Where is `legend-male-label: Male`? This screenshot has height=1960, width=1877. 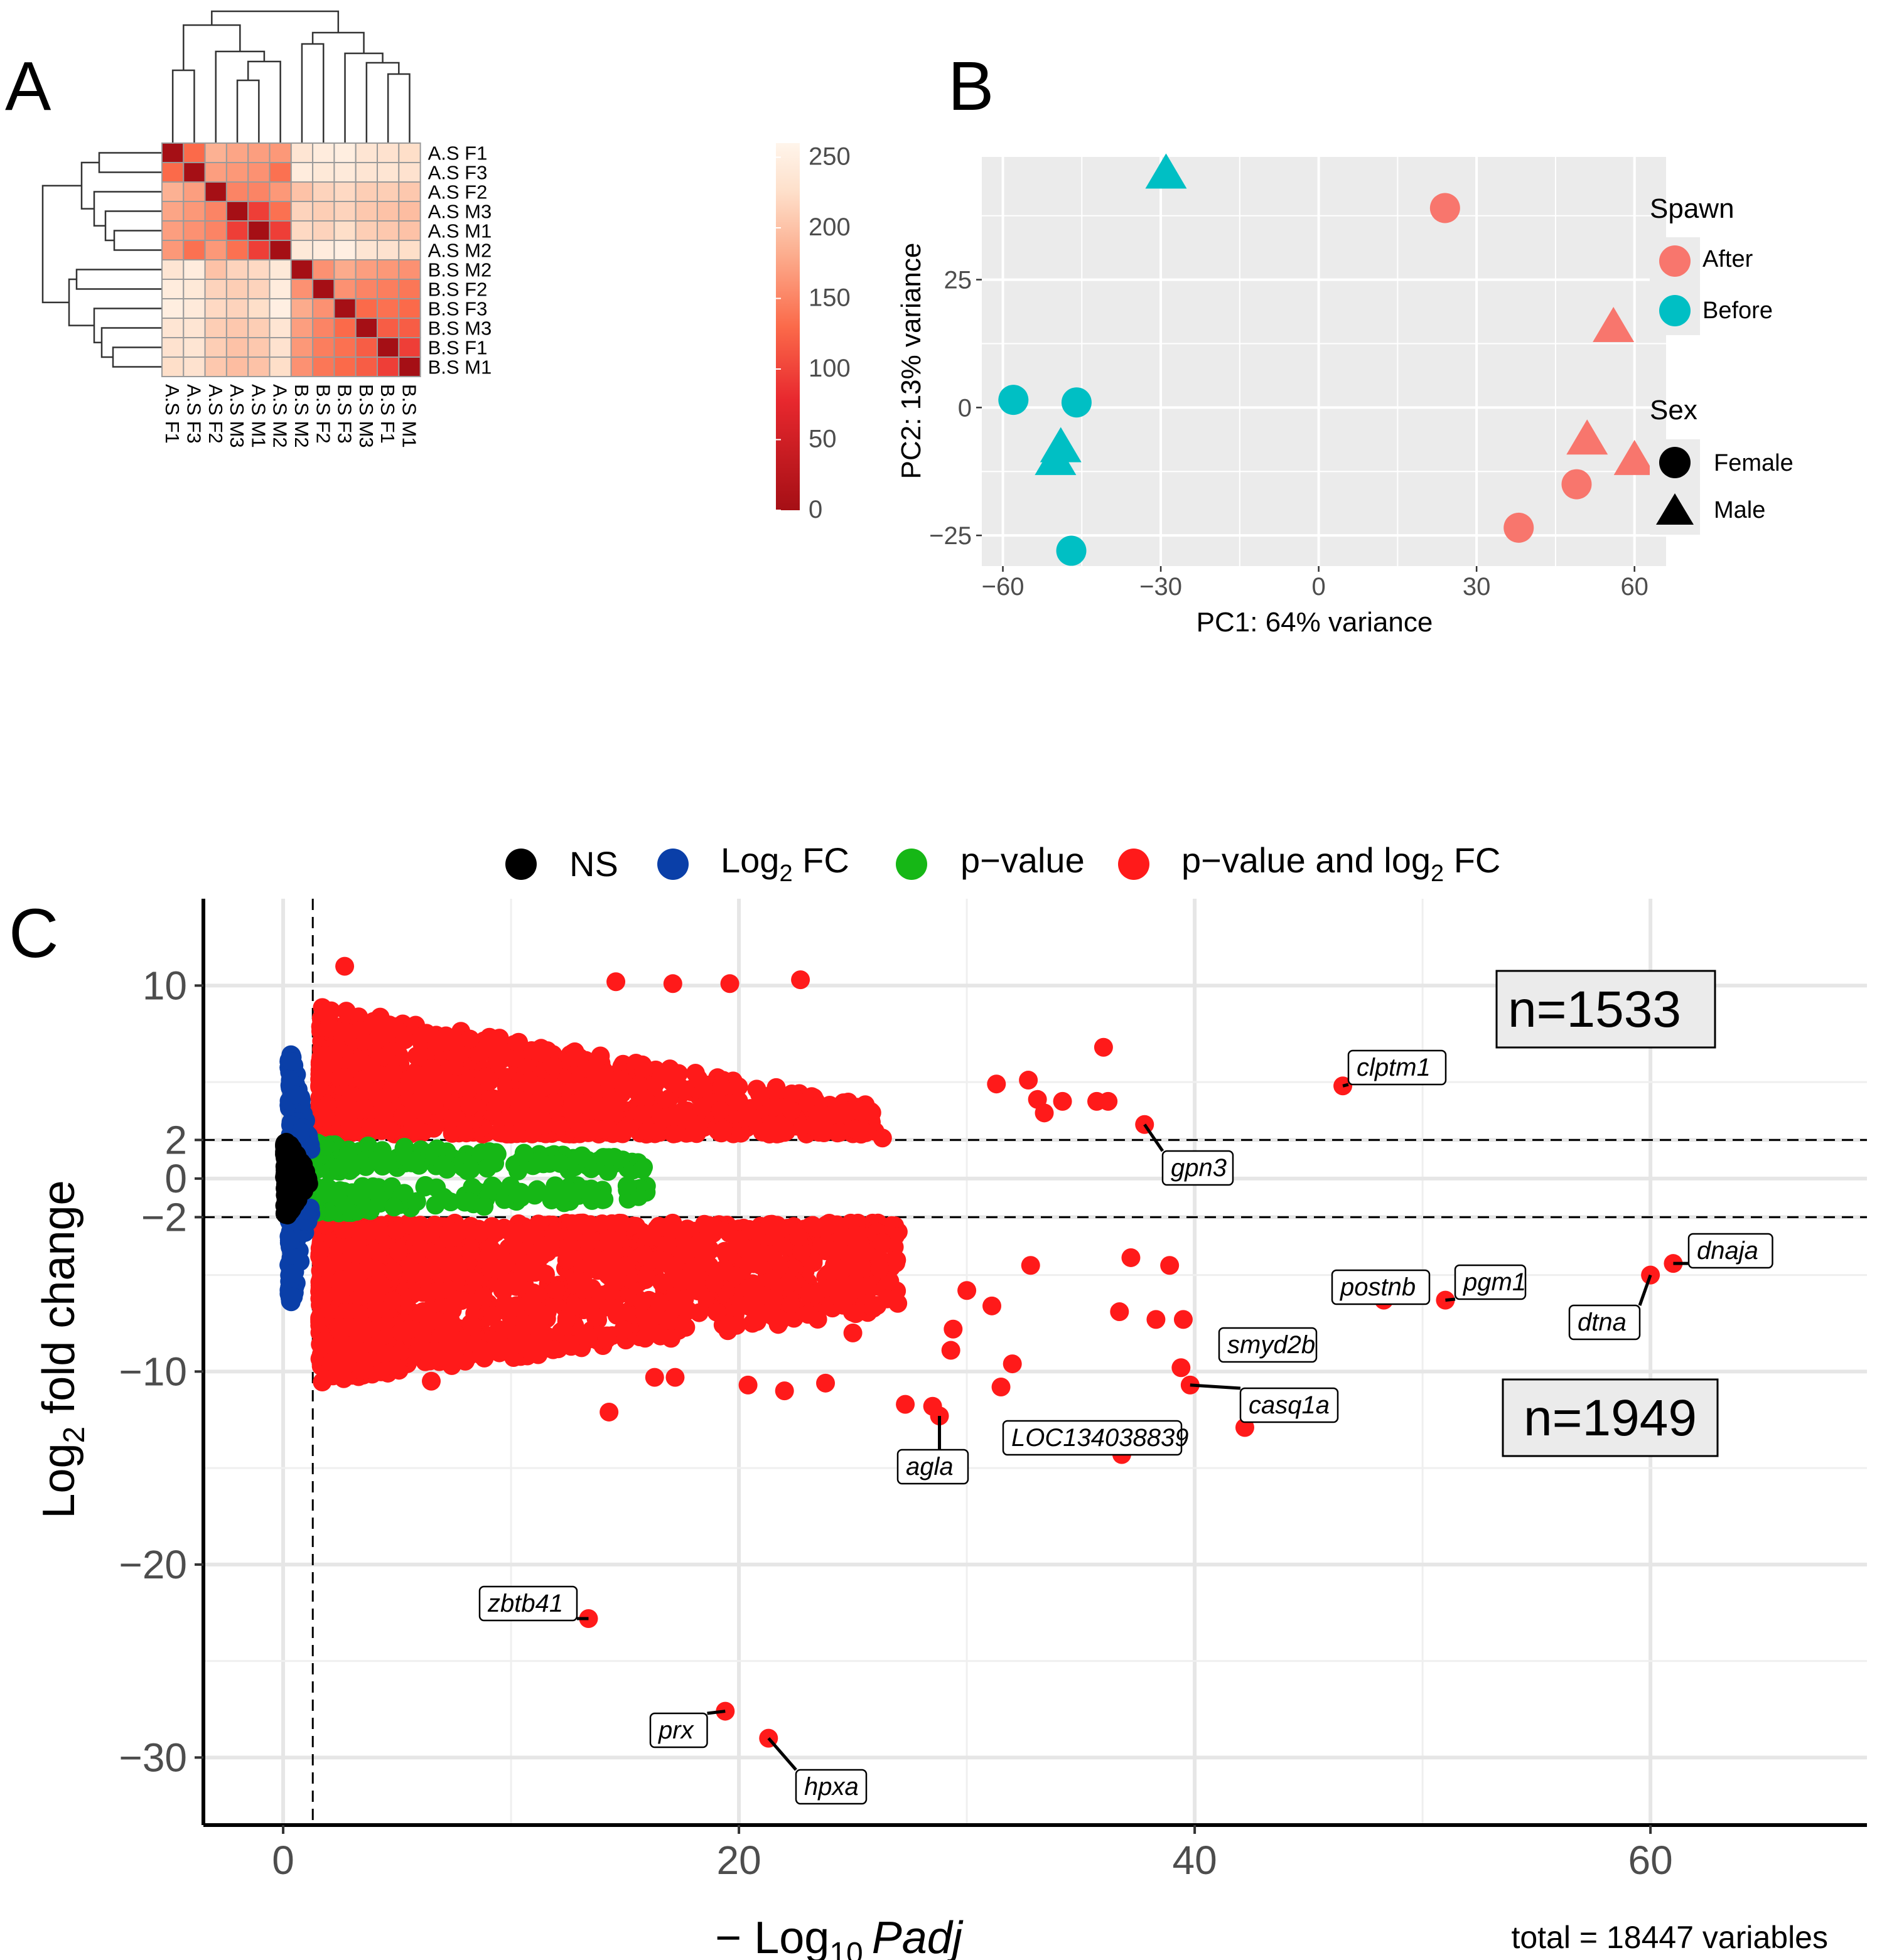 legend-male-label: Male is located at coordinates (1740, 510).